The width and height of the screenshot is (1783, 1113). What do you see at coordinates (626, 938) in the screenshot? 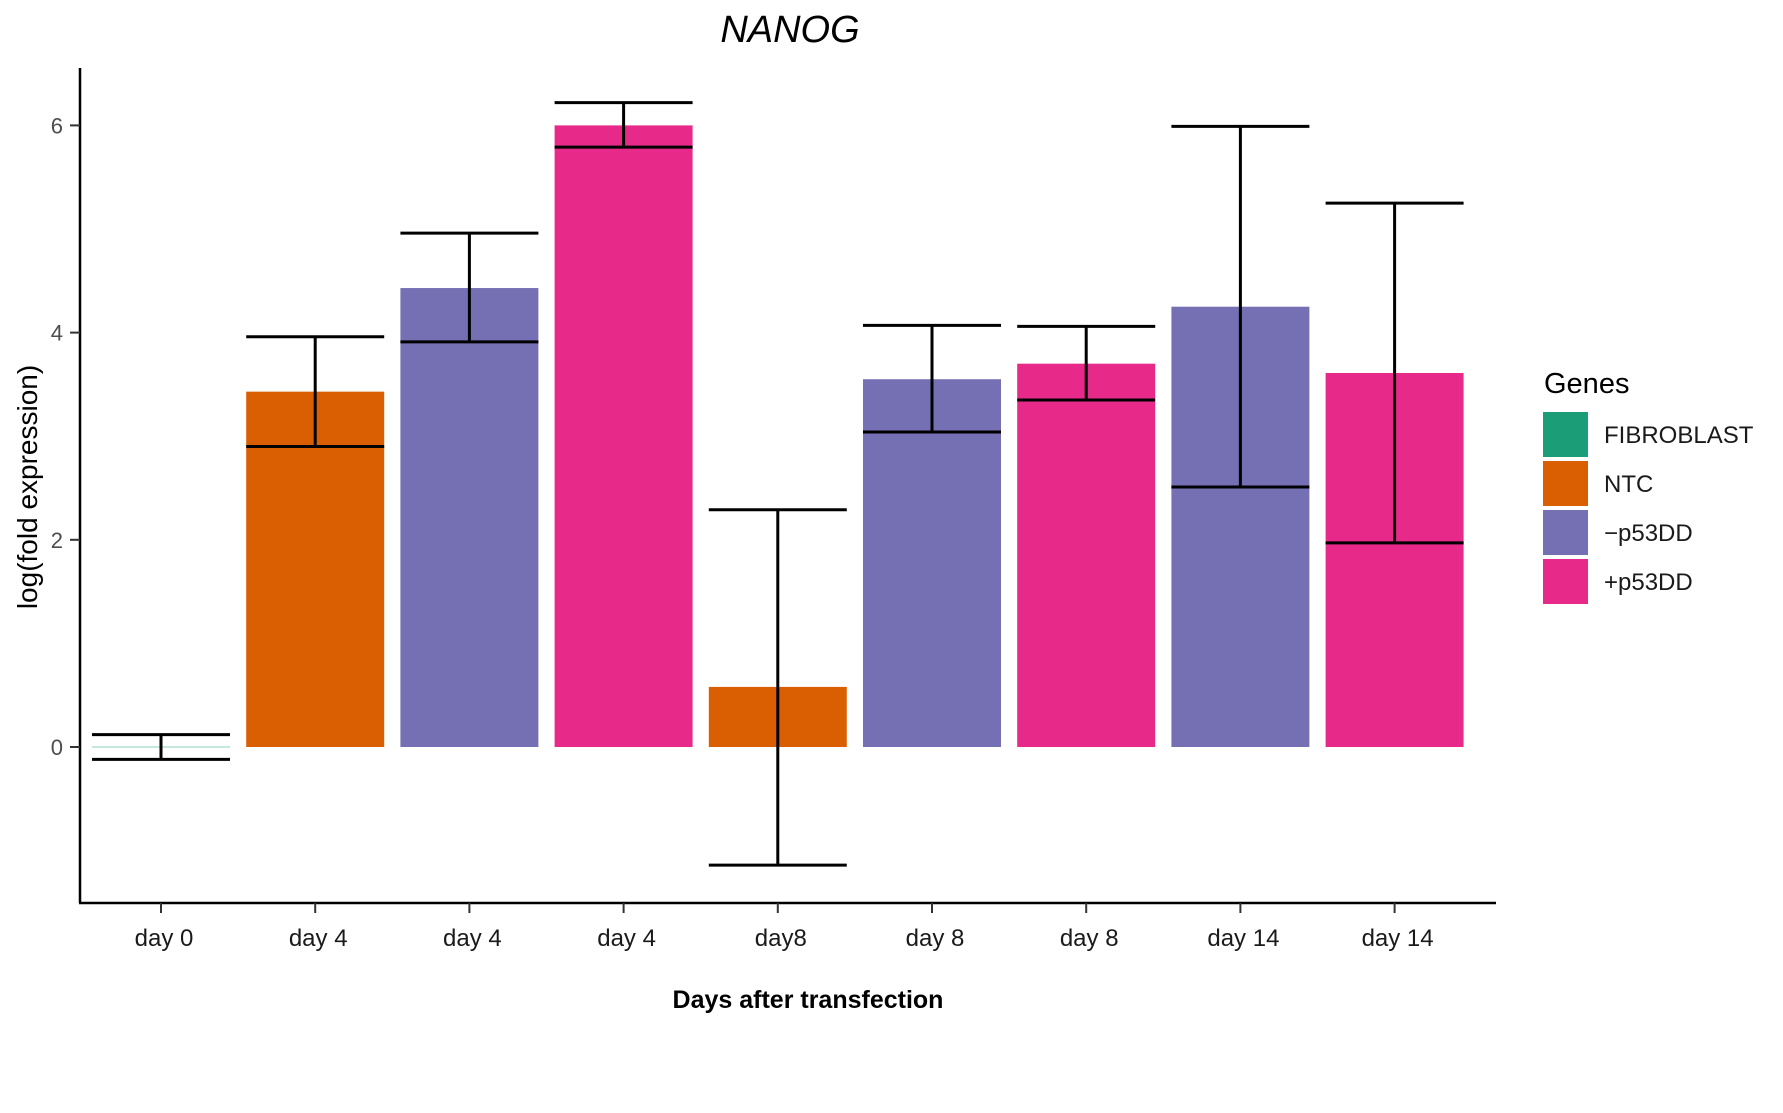
I see `x-tick-label-4: day 4` at bounding box center [626, 938].